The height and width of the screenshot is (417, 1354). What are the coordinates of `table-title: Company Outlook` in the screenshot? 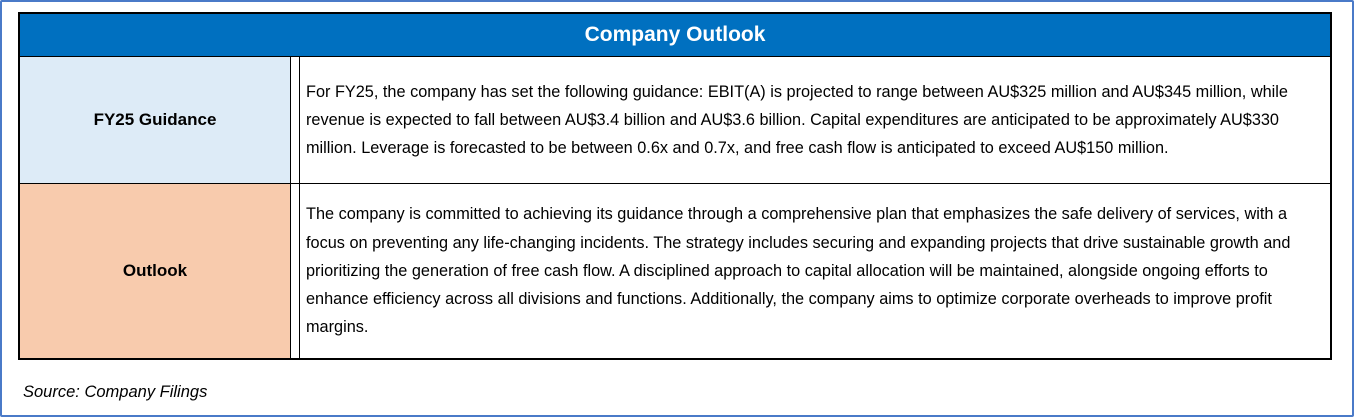 It's located at (675, 34).